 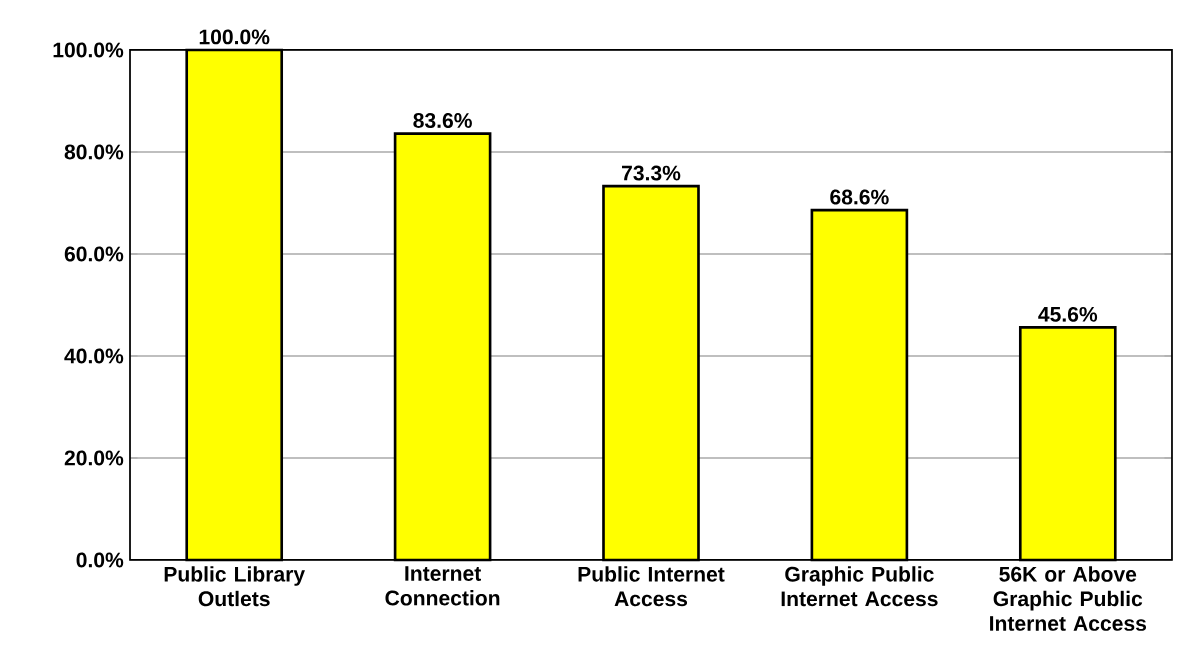 I want to click on data-label: 100.0%, so click(x=234, y=37).